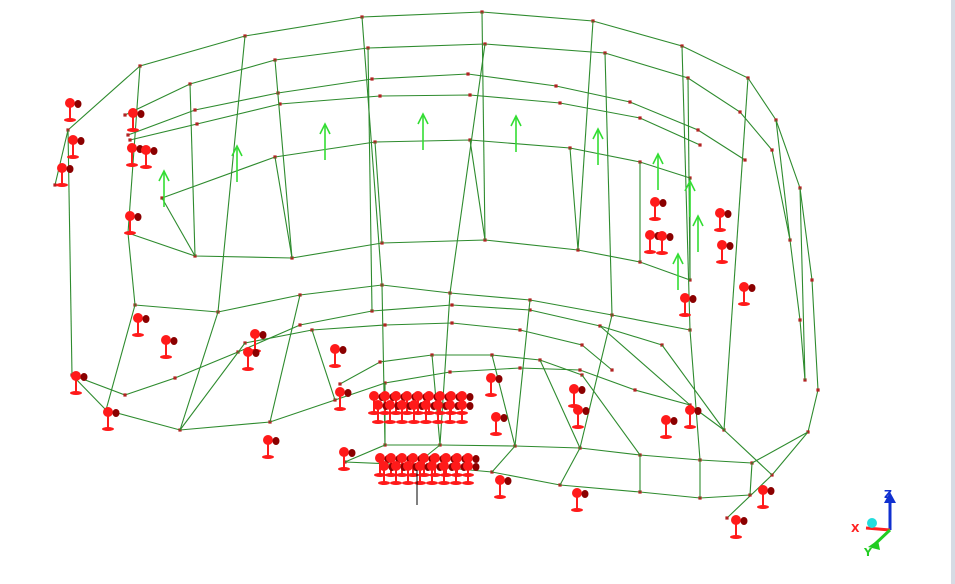 Image resolution: width=955 pixels, height=584 pixels. I want to click on window-edge, so click(953, 292).